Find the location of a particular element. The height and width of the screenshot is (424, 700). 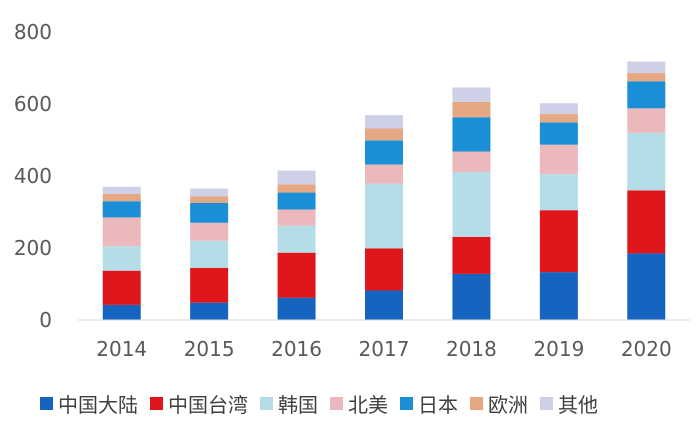

x-tick-label: 2015 is located at coordinates (209, 349).